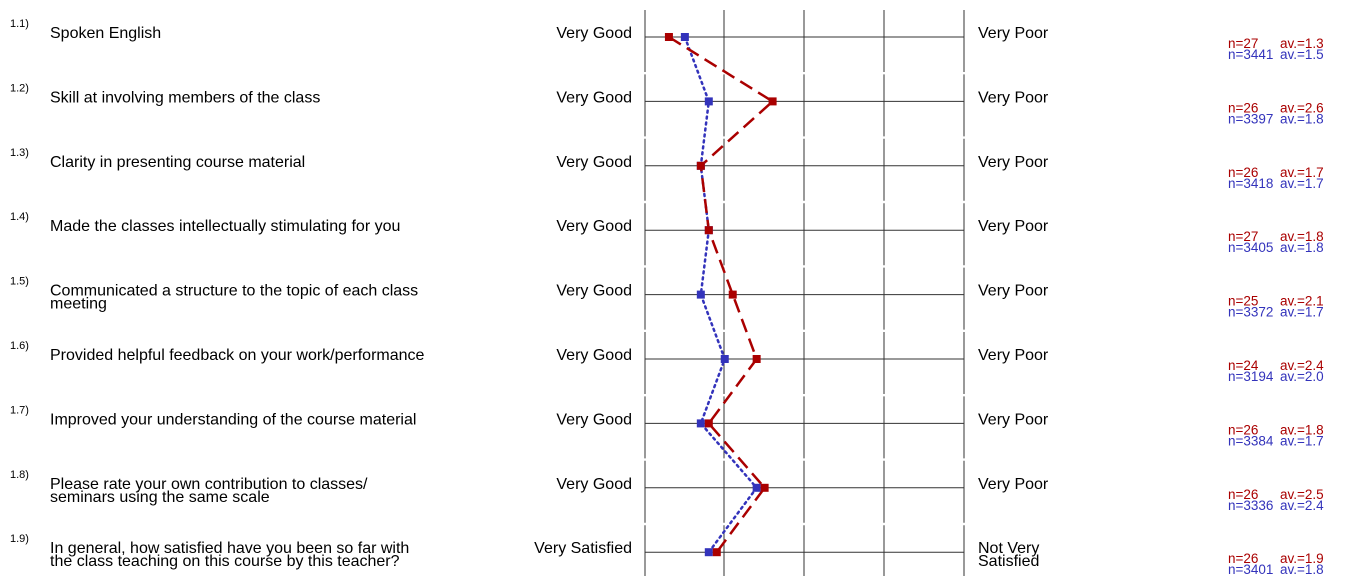 The width and height of the screenshot is (1345, 576). What do you see at coordinates (1302, 376) in the screenshot?
I see `reference-average: av.=2.0` at bounding box center [1302, 376].